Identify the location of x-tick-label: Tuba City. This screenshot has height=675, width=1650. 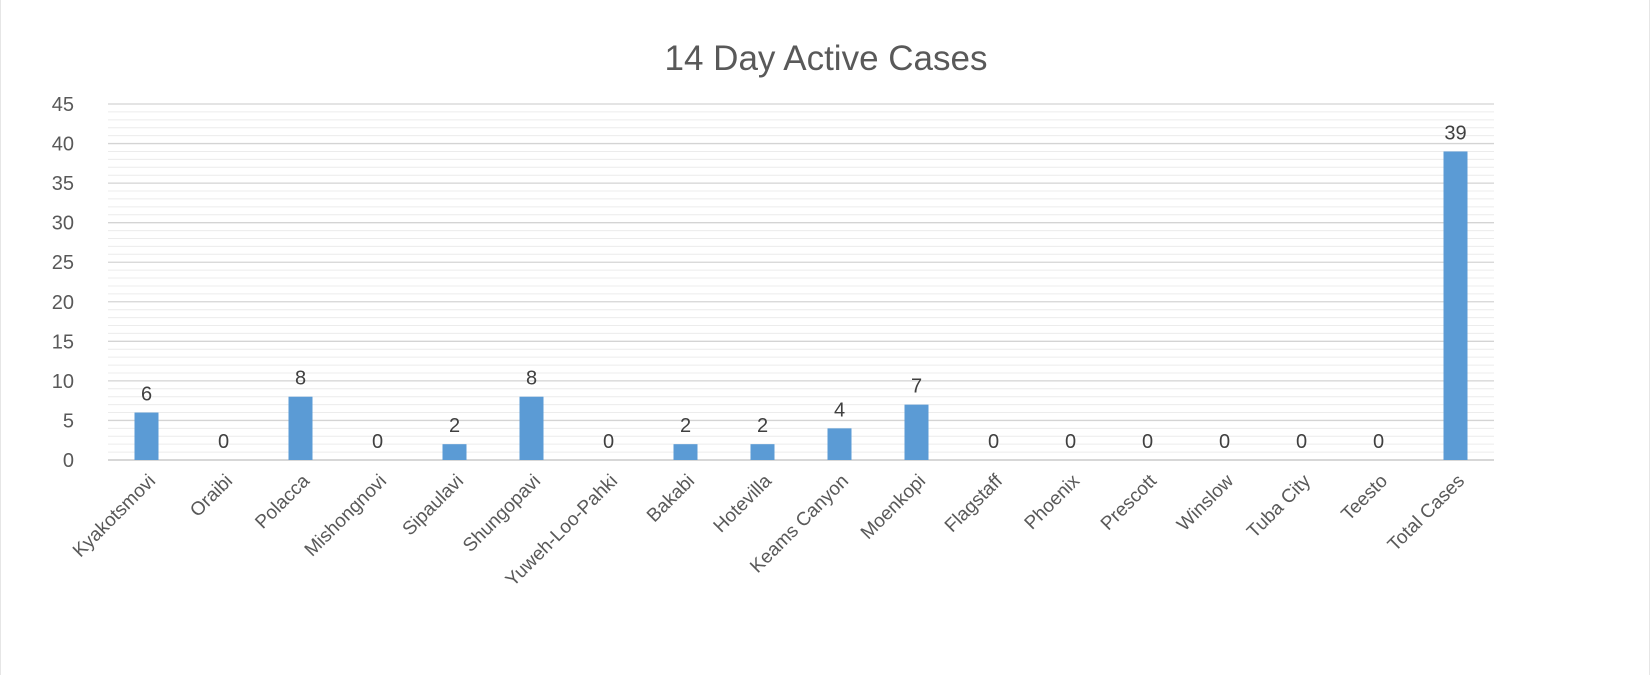
(1279, 506).